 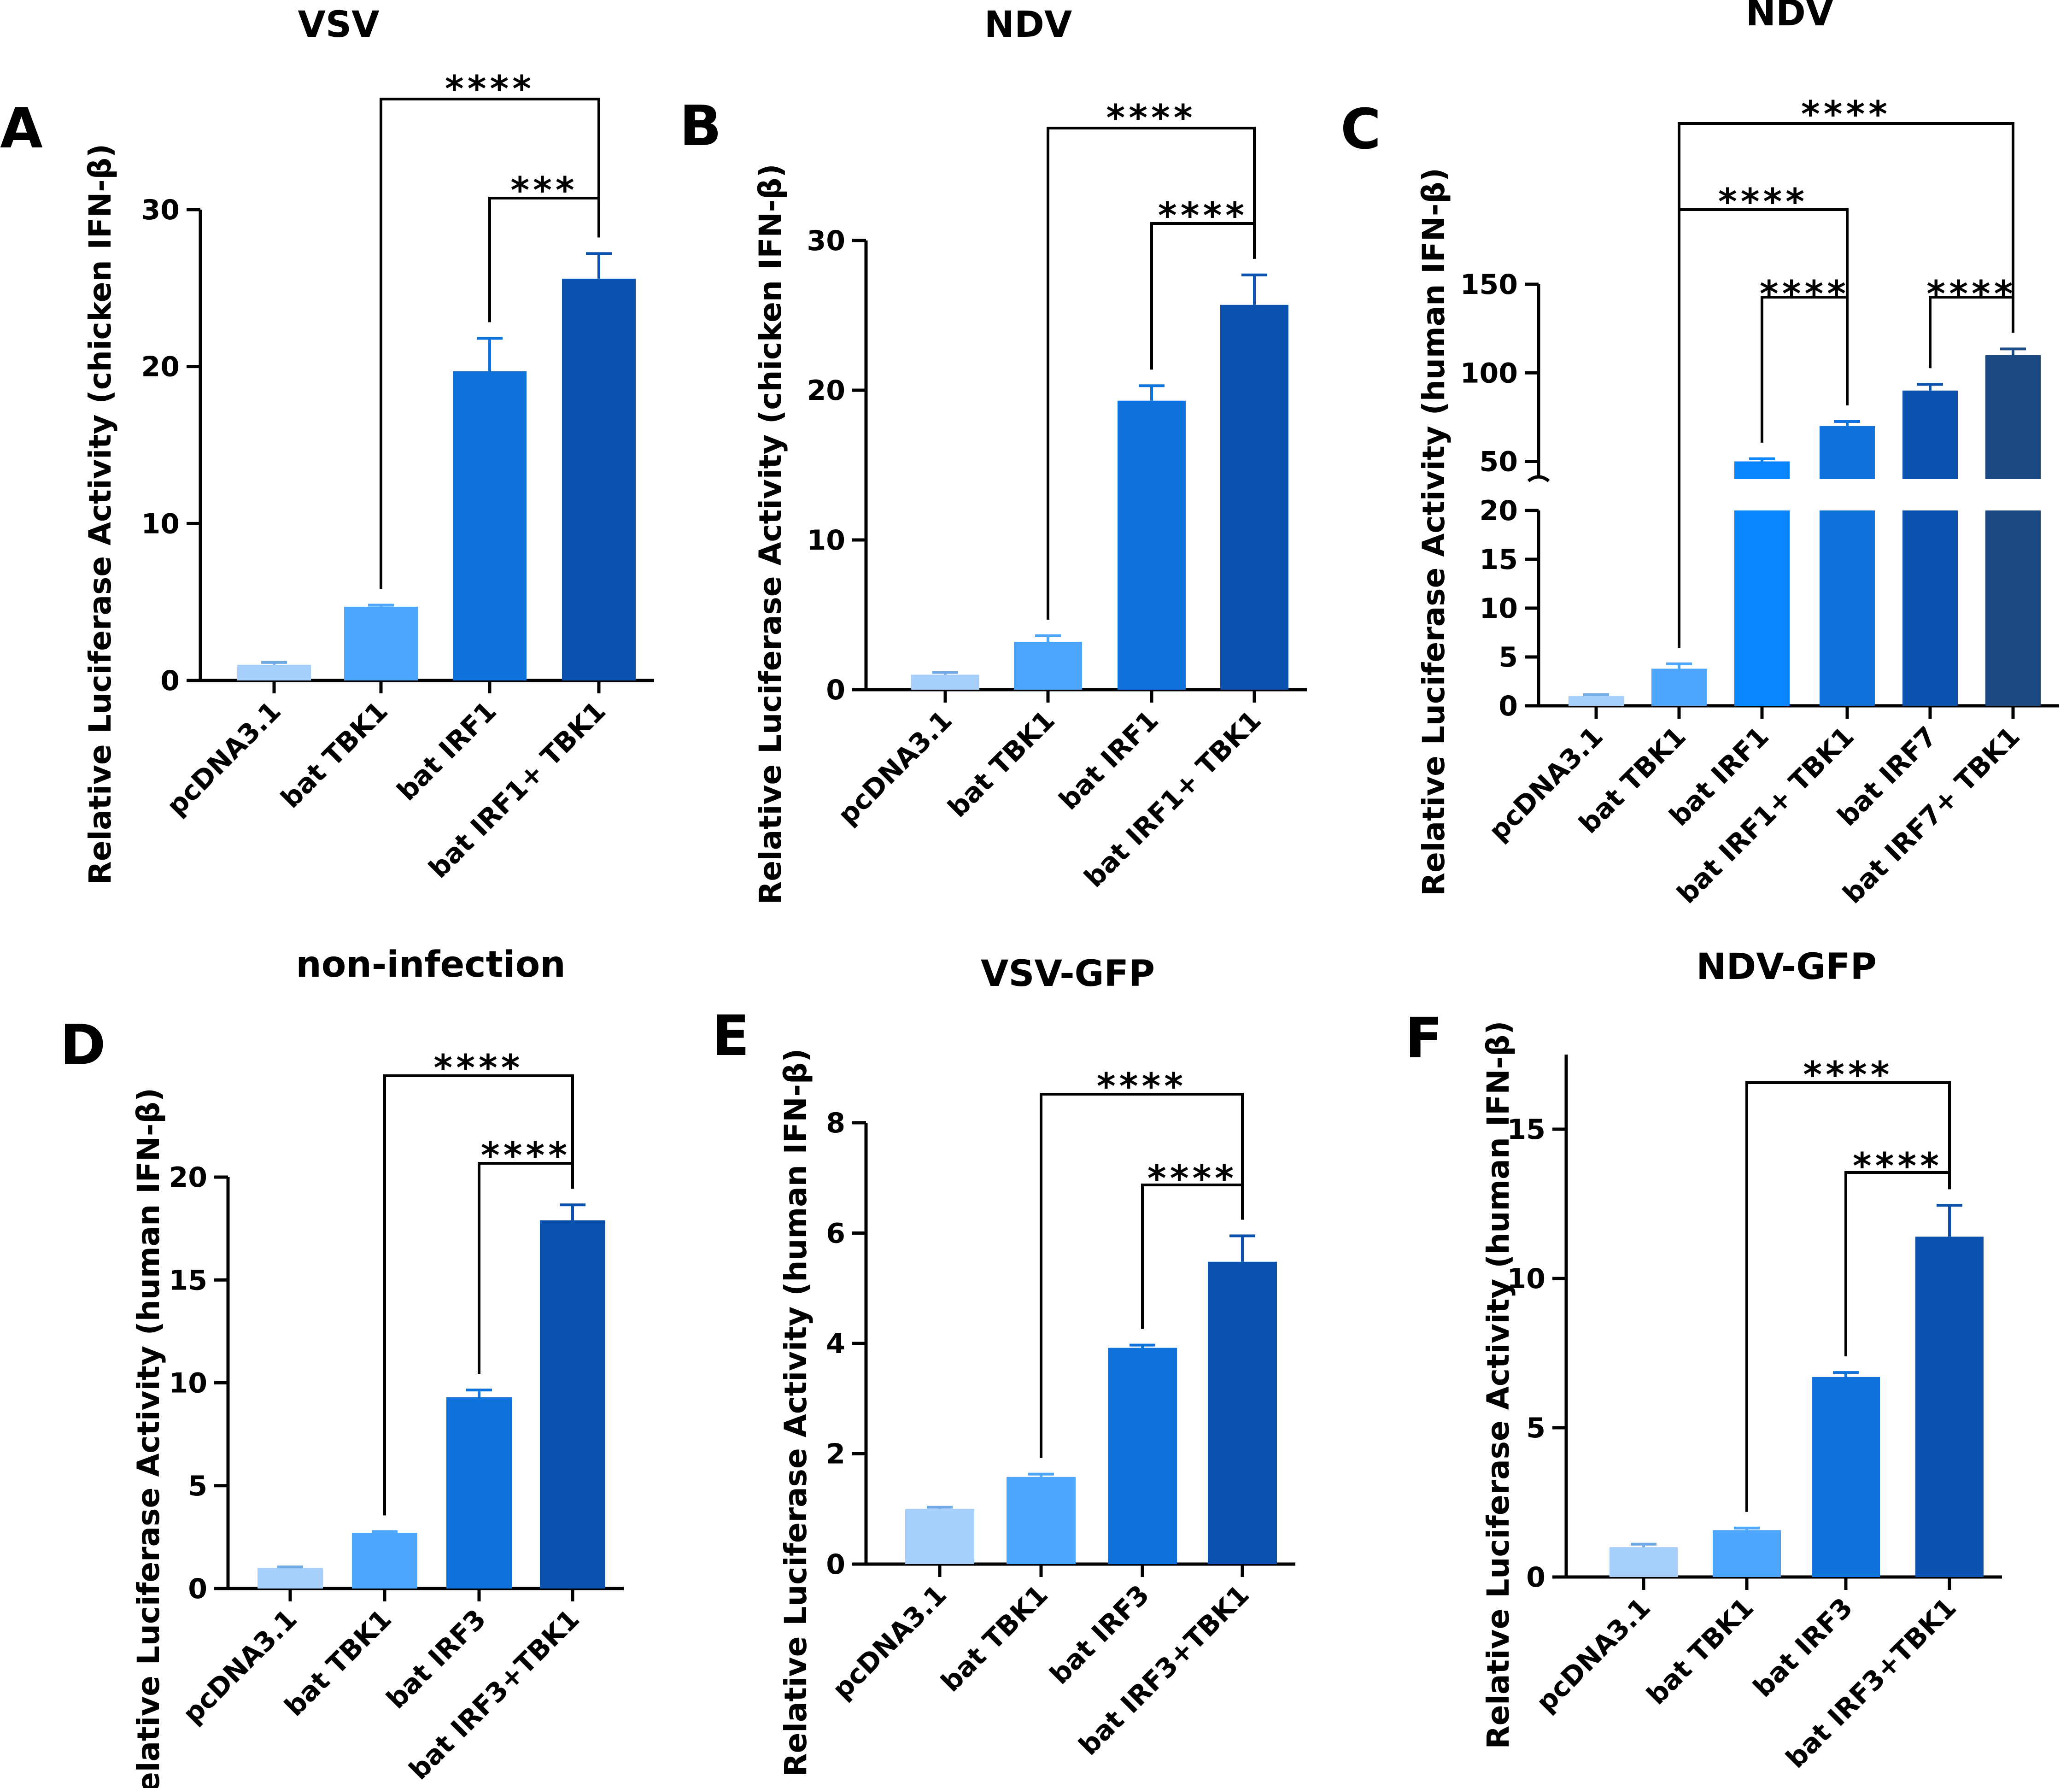 What do you see at coordinates (223, 758) in the screenshot?
I see `panel-a-category-label: pcDNA3.1` at bounding box center [223, 758].